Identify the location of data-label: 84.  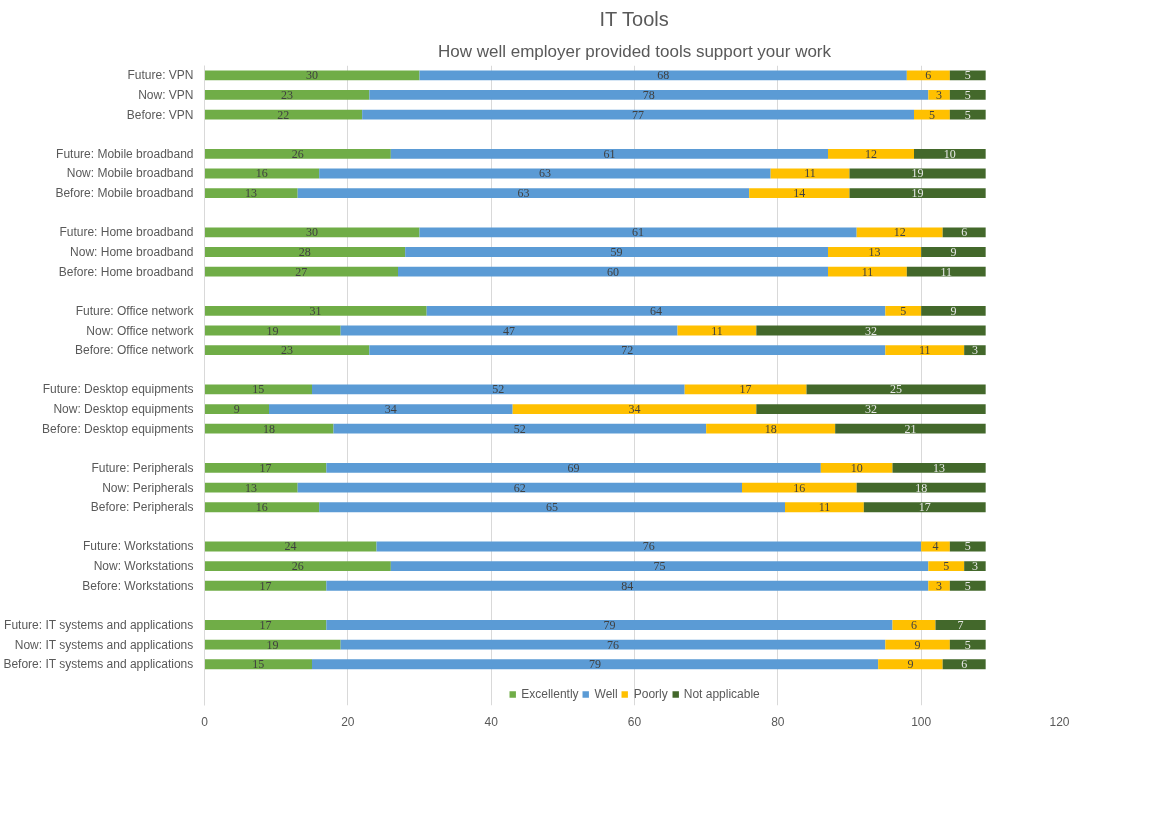
(627, 585).